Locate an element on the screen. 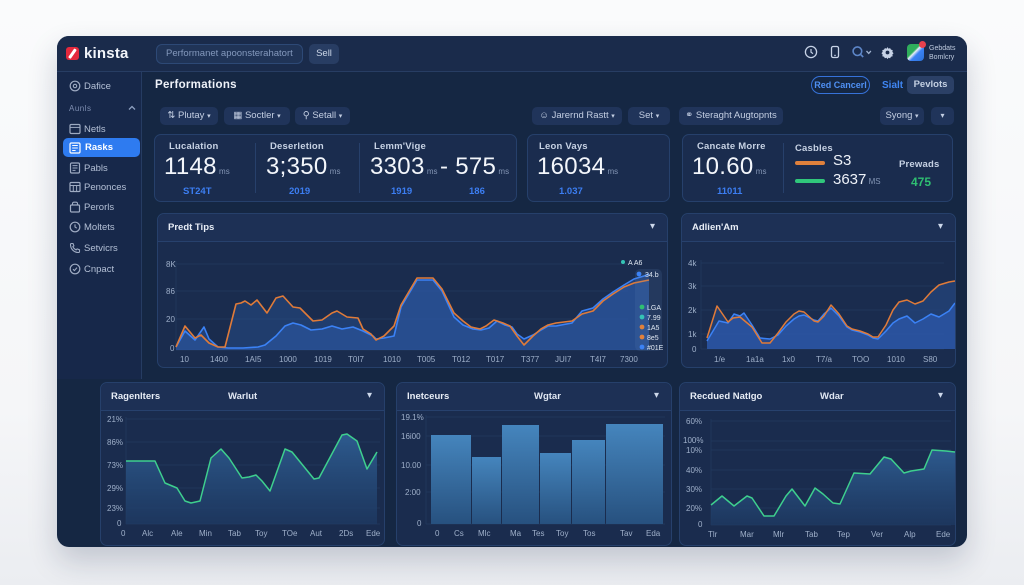  svg-text: Ale is located at coordinates (177, 533).